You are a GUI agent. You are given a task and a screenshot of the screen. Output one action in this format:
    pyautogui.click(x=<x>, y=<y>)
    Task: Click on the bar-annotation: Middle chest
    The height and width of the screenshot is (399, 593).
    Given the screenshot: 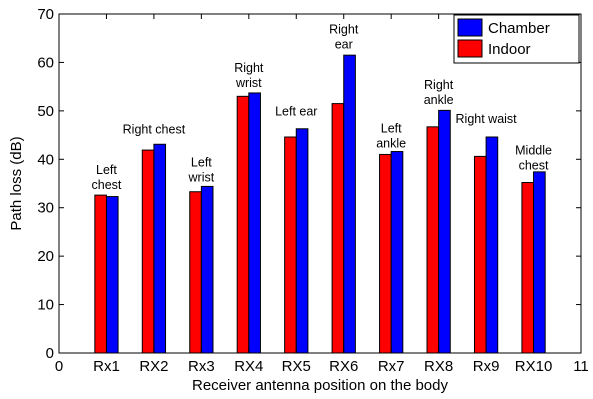 What is the action you would take?
    pyautogui.click(x=533, y=157)
    